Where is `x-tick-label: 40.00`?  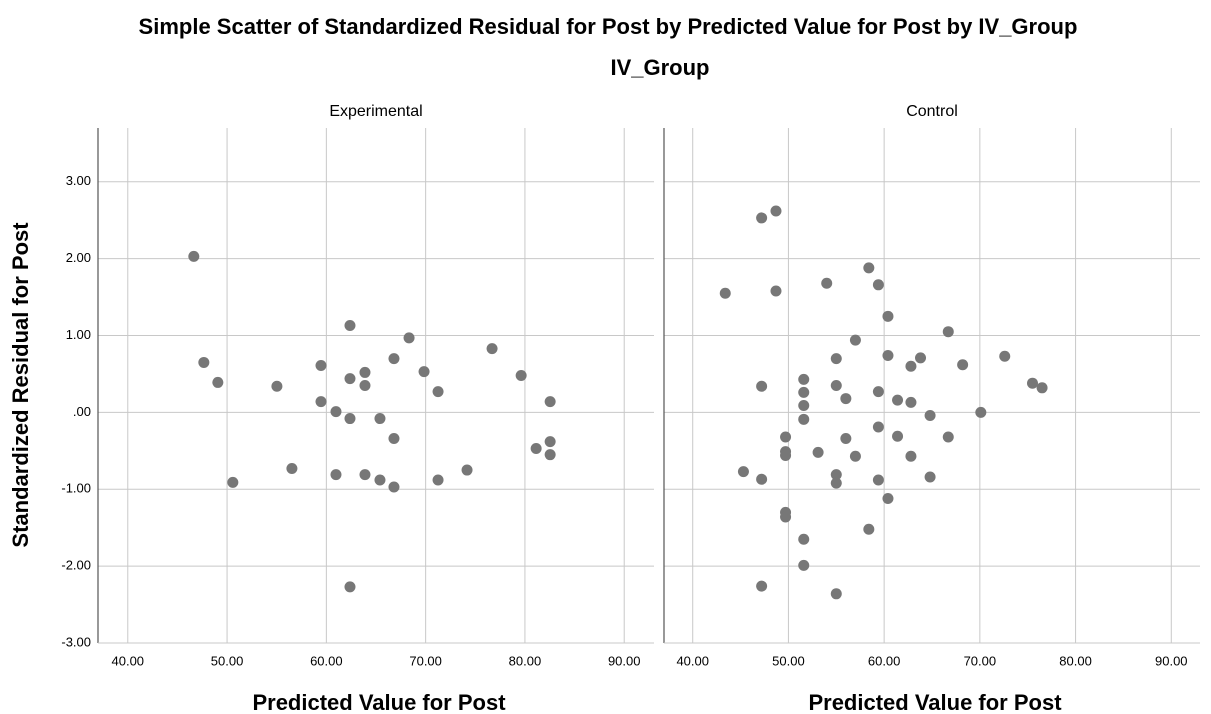
x-tick-label: 40.00 is located at coordinates (128, 660).